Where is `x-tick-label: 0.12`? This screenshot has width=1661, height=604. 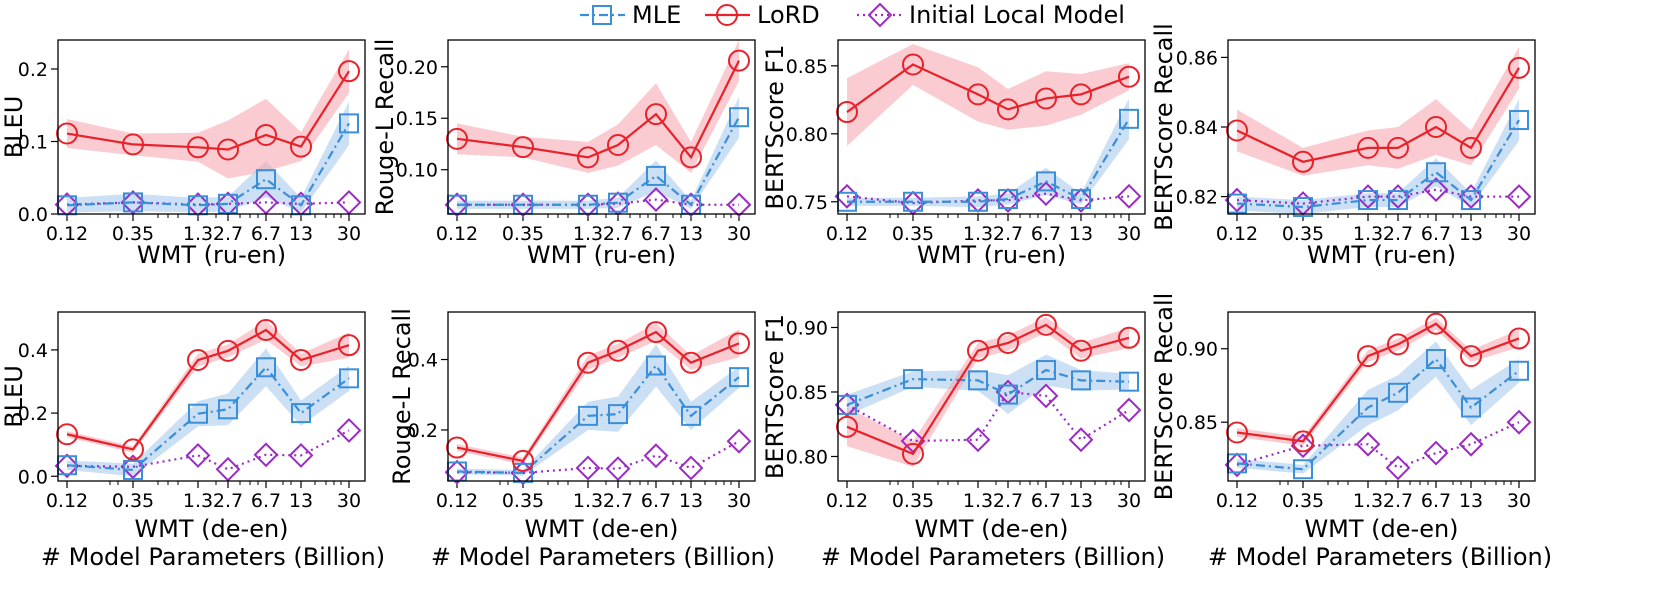 x-tick-label: 0.12 is located at coordinates (1237, 234).